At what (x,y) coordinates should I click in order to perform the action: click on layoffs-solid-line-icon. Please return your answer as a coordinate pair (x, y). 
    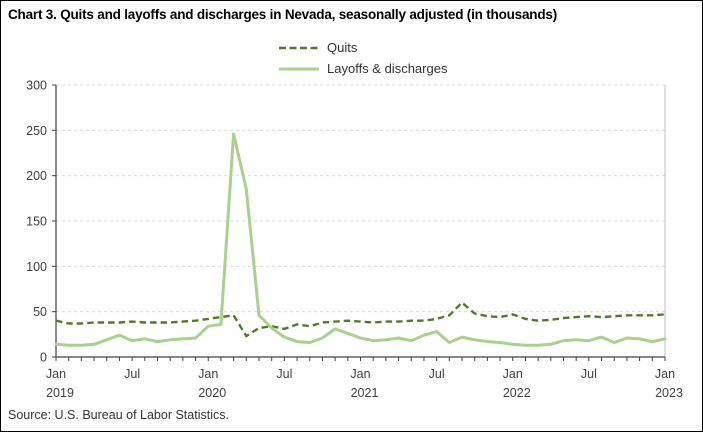
    Looking at the image, I should click on (299, 68).